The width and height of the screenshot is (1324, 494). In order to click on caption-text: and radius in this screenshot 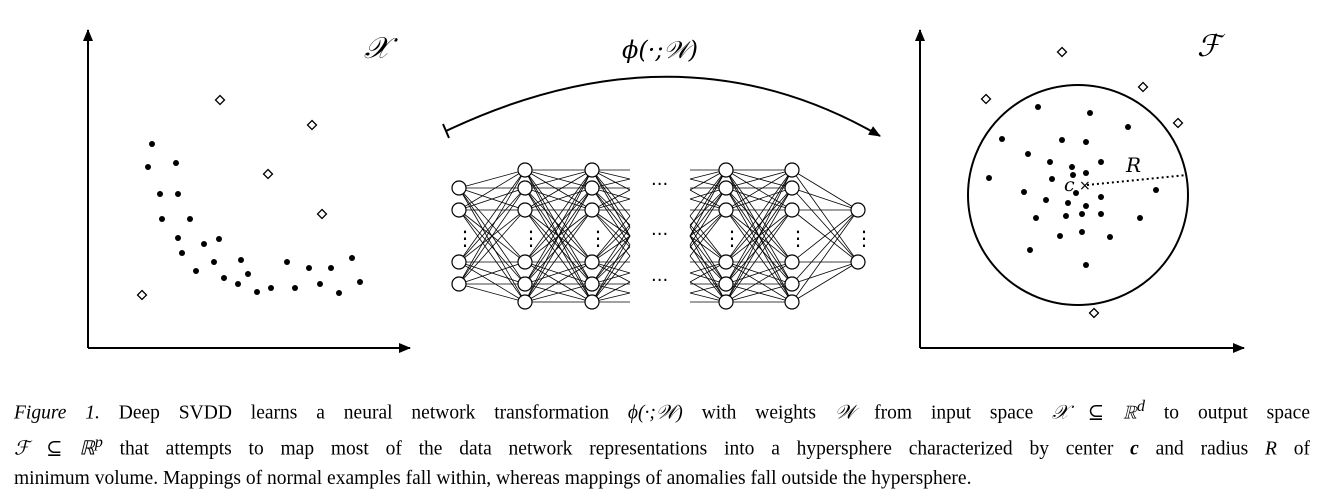, I will do `click(1202, 449)`.